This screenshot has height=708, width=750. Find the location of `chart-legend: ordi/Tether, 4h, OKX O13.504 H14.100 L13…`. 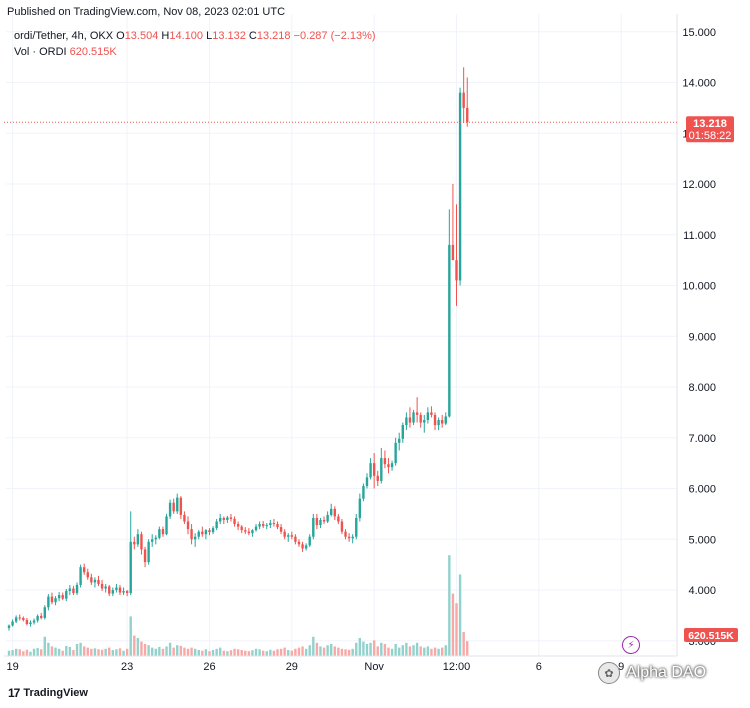

chart-legend: ordi/Tether, 4h, OKX O13.504 H14.100 L13… is located at coordinates (195, 44).